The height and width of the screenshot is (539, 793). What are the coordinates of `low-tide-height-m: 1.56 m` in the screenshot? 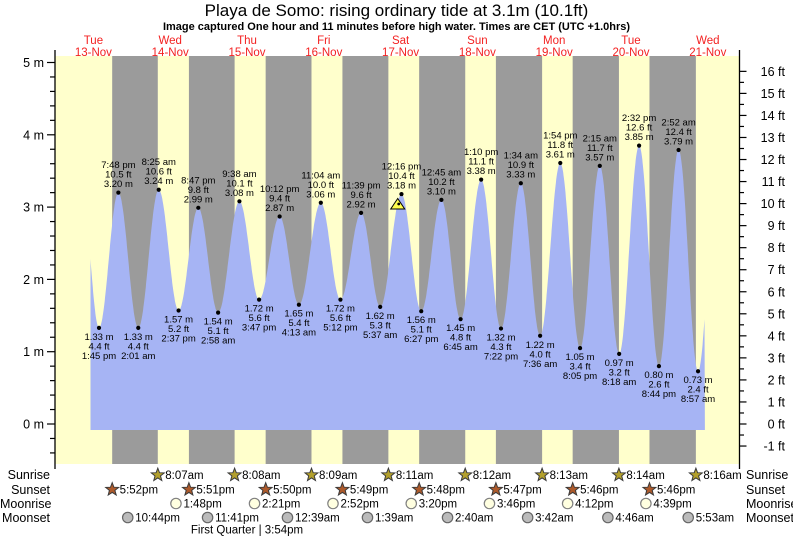 It's located at (421, 320).